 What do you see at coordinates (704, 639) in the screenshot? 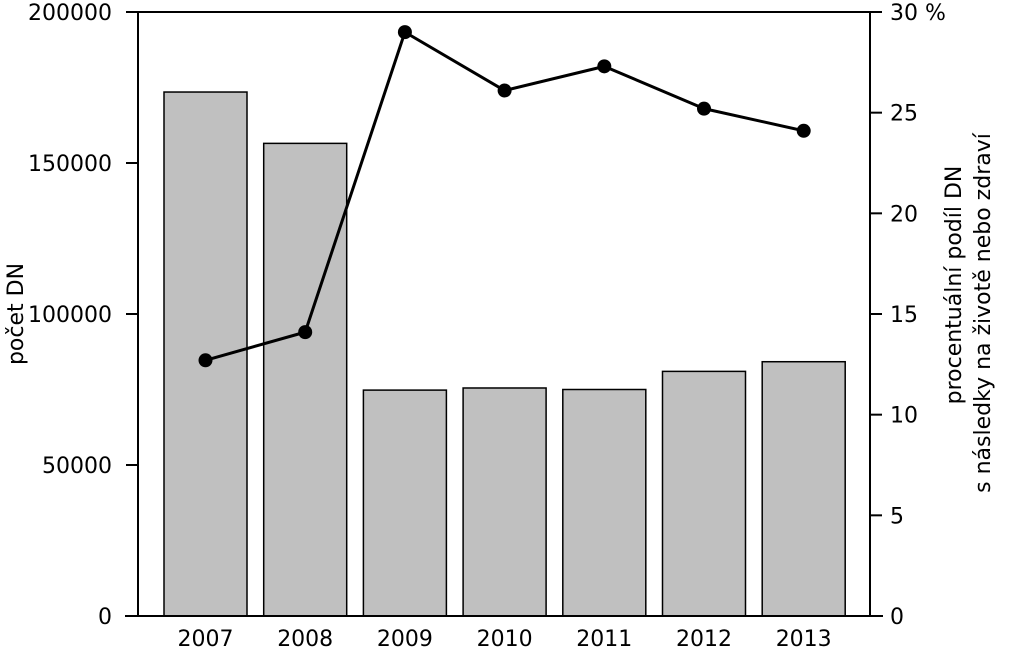
I see `x-tick-label: 2012` at bounding box center [704, 639].